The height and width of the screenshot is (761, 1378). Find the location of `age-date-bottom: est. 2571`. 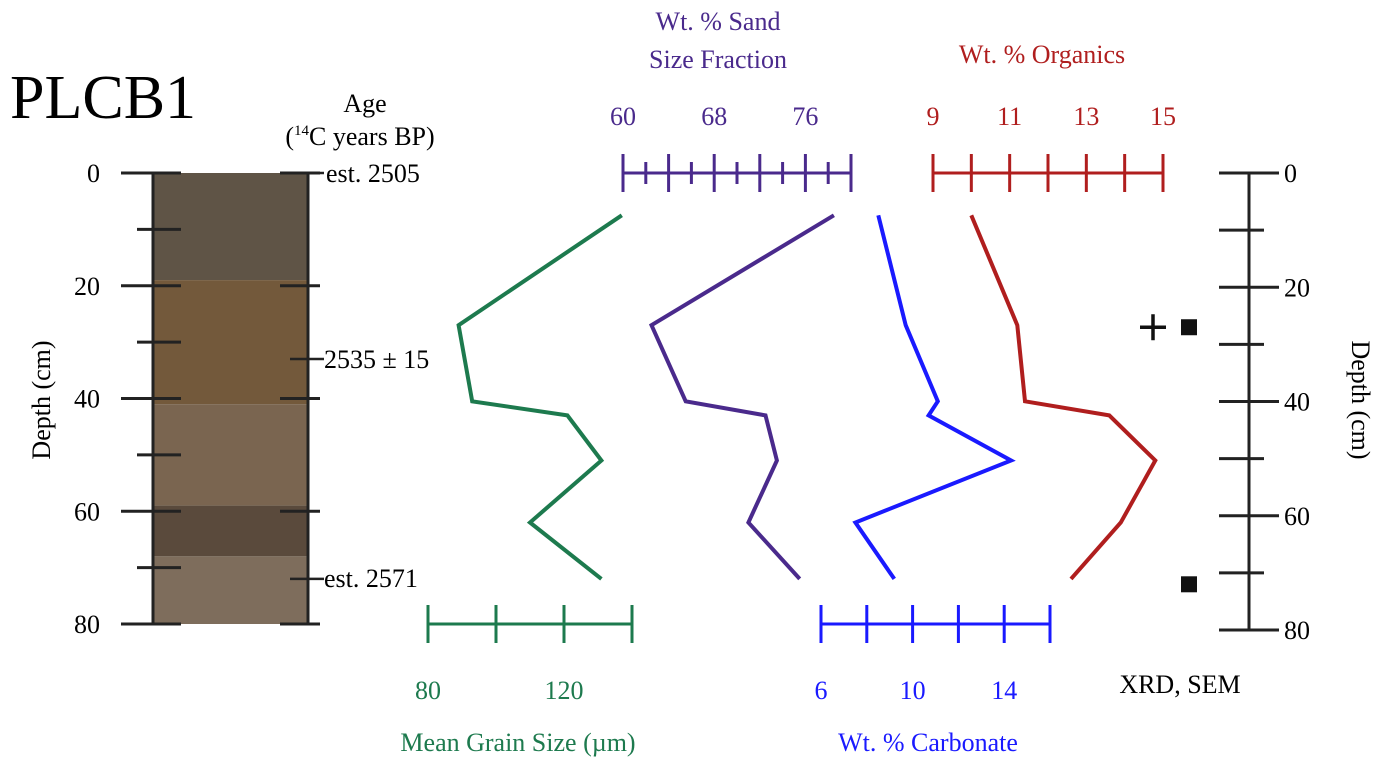

age-date-bottom: est. 2571 is located at coordinates (371, 578).